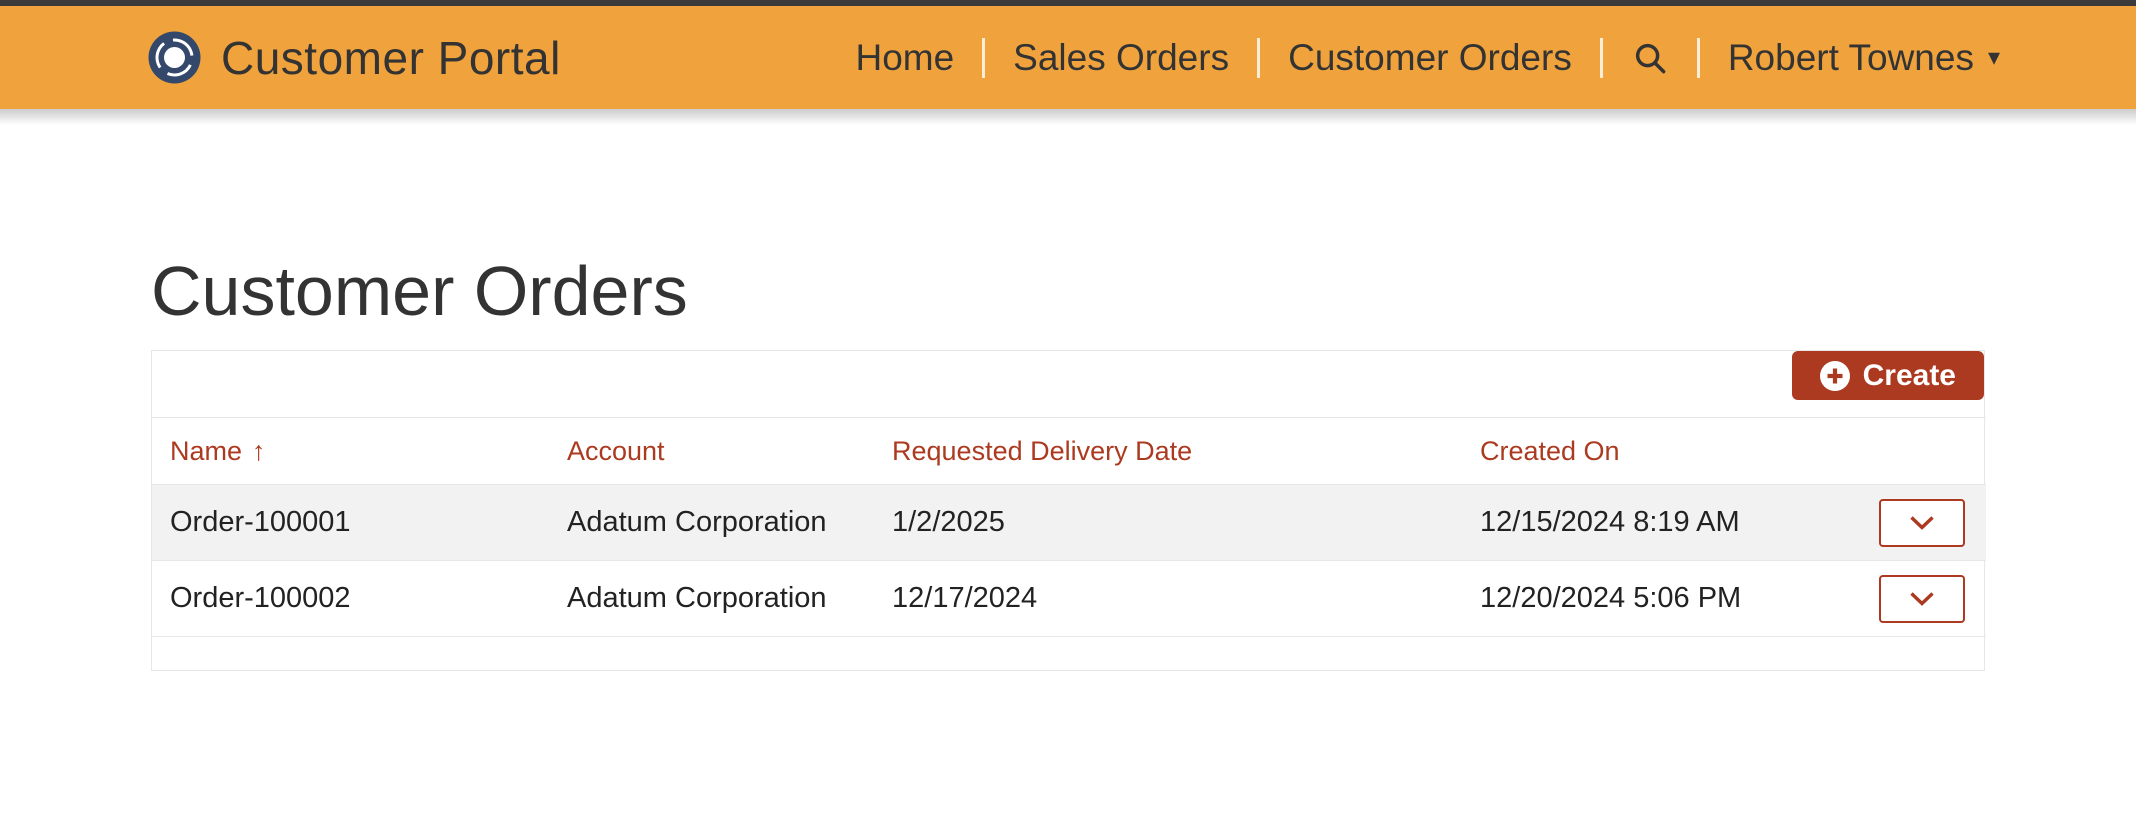 The height and width of the screenshot is (817, 2136). I want to click on create-button: Create, so click(1887, 375).